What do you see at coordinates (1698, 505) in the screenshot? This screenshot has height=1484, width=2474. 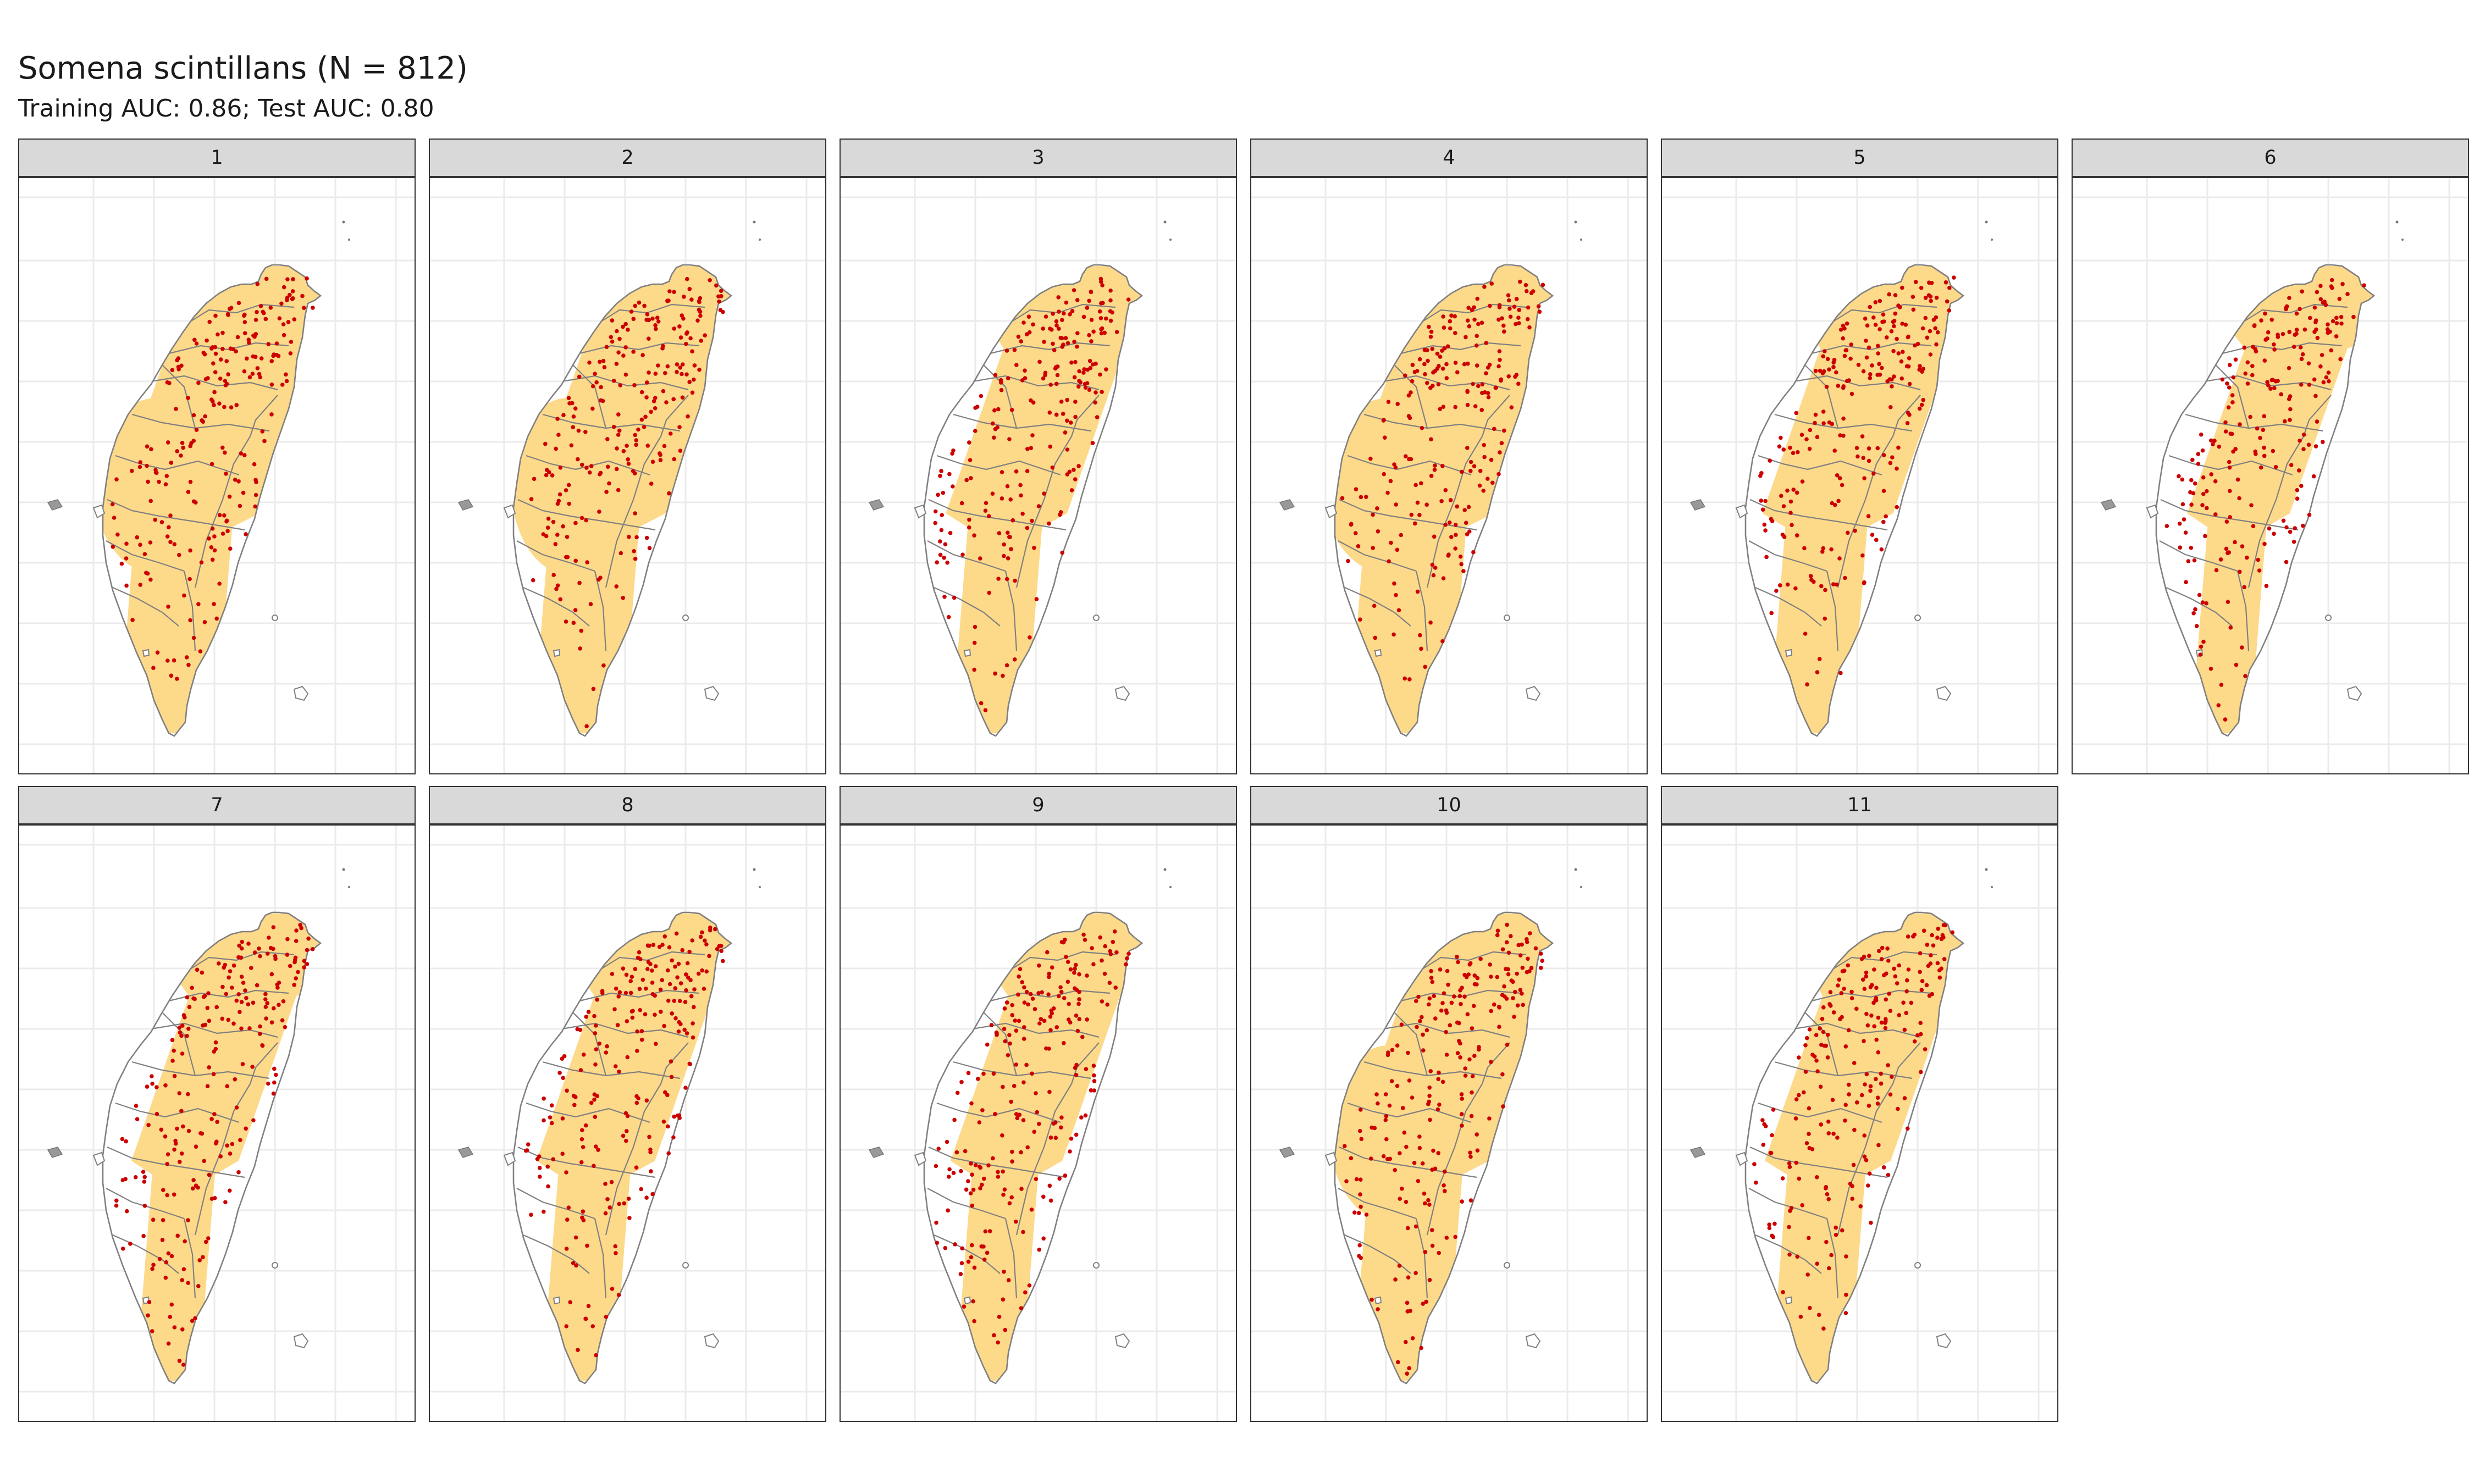 I see `western-shoal` at bounding box center [1698, 505].